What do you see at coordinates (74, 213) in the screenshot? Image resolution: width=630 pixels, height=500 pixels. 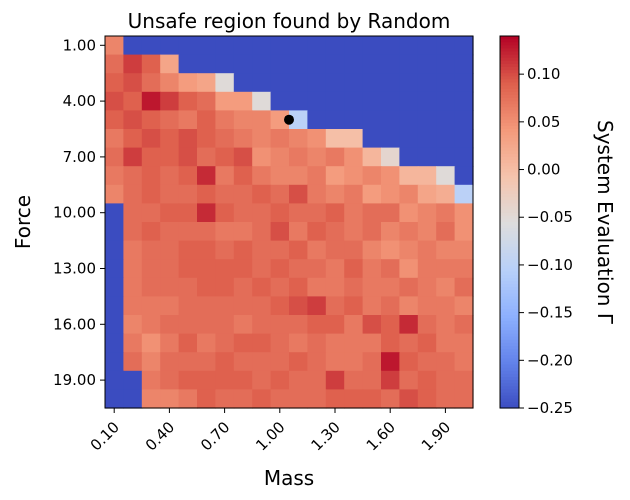 I see `y-tick-label: 10.00` at bounding box center [74, 213].